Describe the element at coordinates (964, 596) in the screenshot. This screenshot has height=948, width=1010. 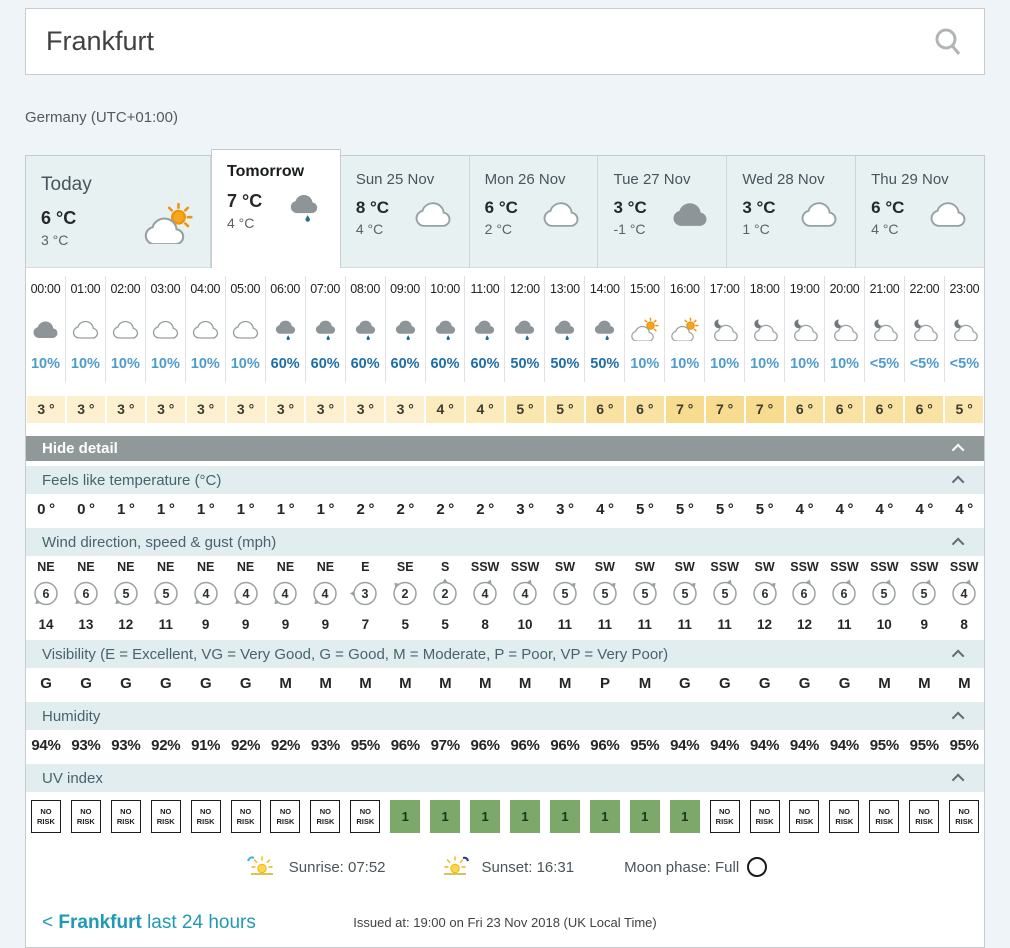
I see `wind-column: SSW 4 8` at that location.